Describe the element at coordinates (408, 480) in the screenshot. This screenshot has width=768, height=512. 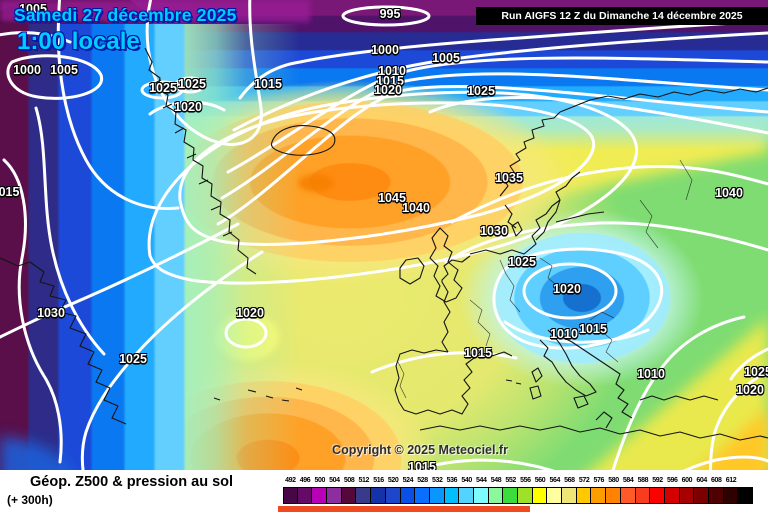
I see `legend-value: 524` at that location.